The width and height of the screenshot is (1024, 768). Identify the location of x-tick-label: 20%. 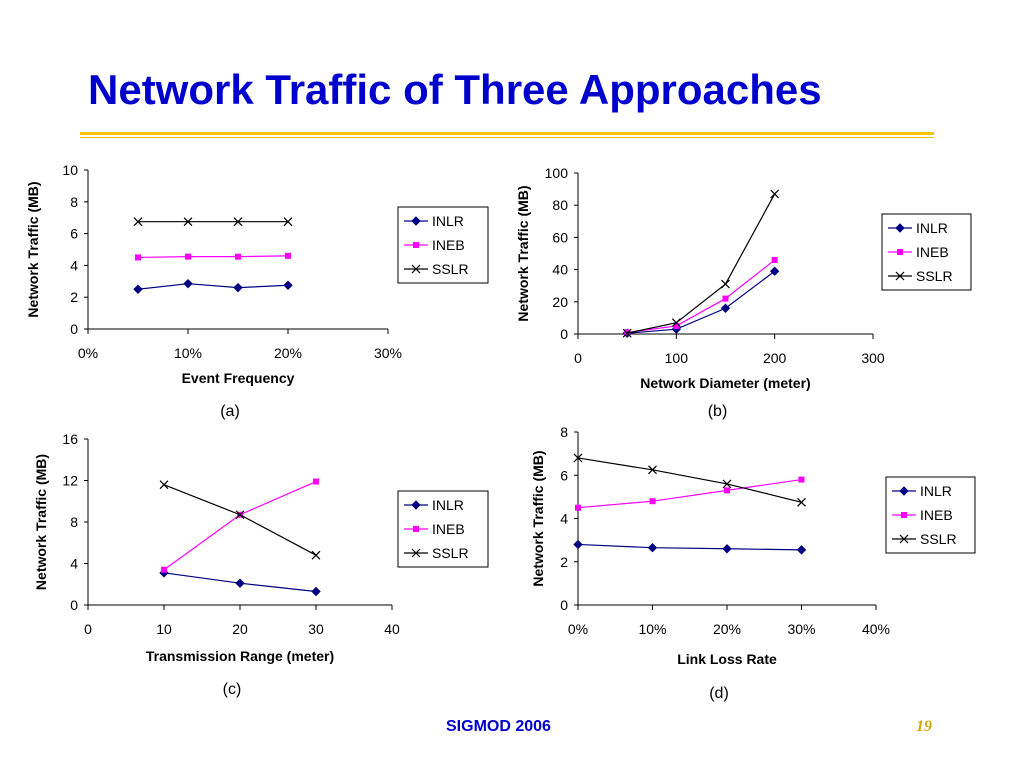
(288, 353).